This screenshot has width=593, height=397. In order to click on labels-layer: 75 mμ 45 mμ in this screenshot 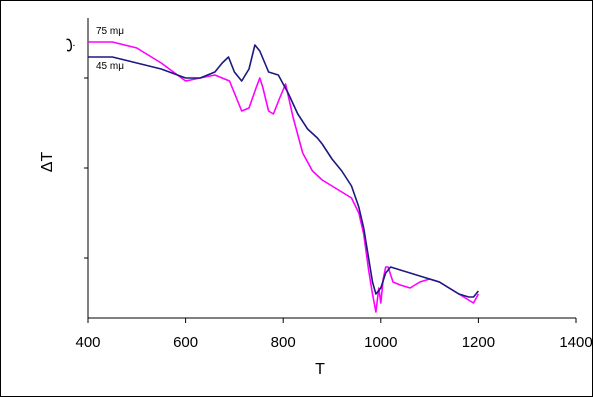, I will do `click(110, 49)`.